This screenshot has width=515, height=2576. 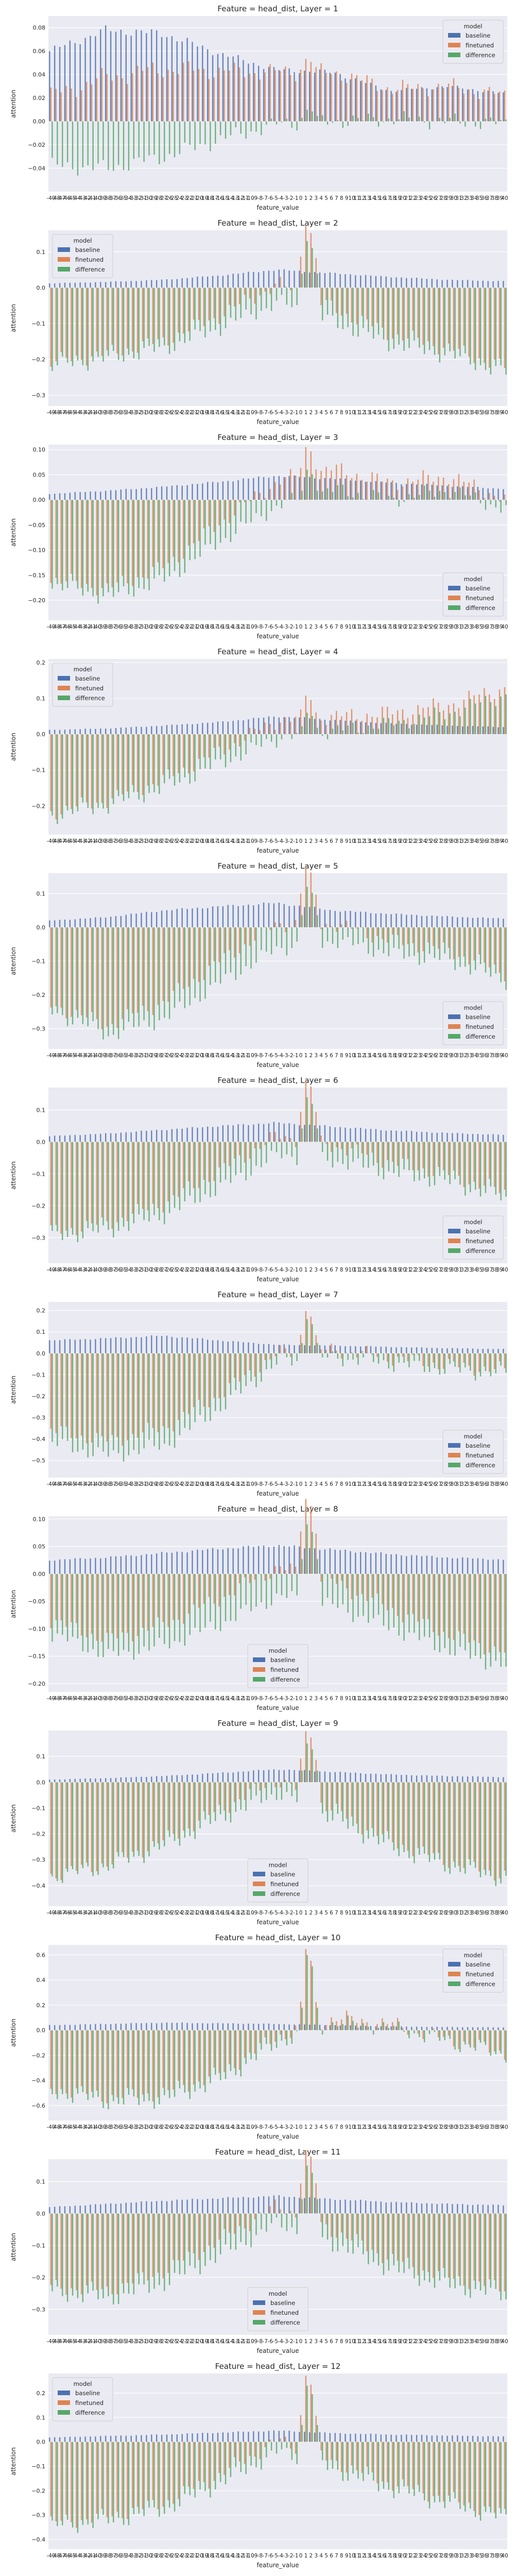 I want to click on x-tick-label: 3, so click(x=316, y=1484).